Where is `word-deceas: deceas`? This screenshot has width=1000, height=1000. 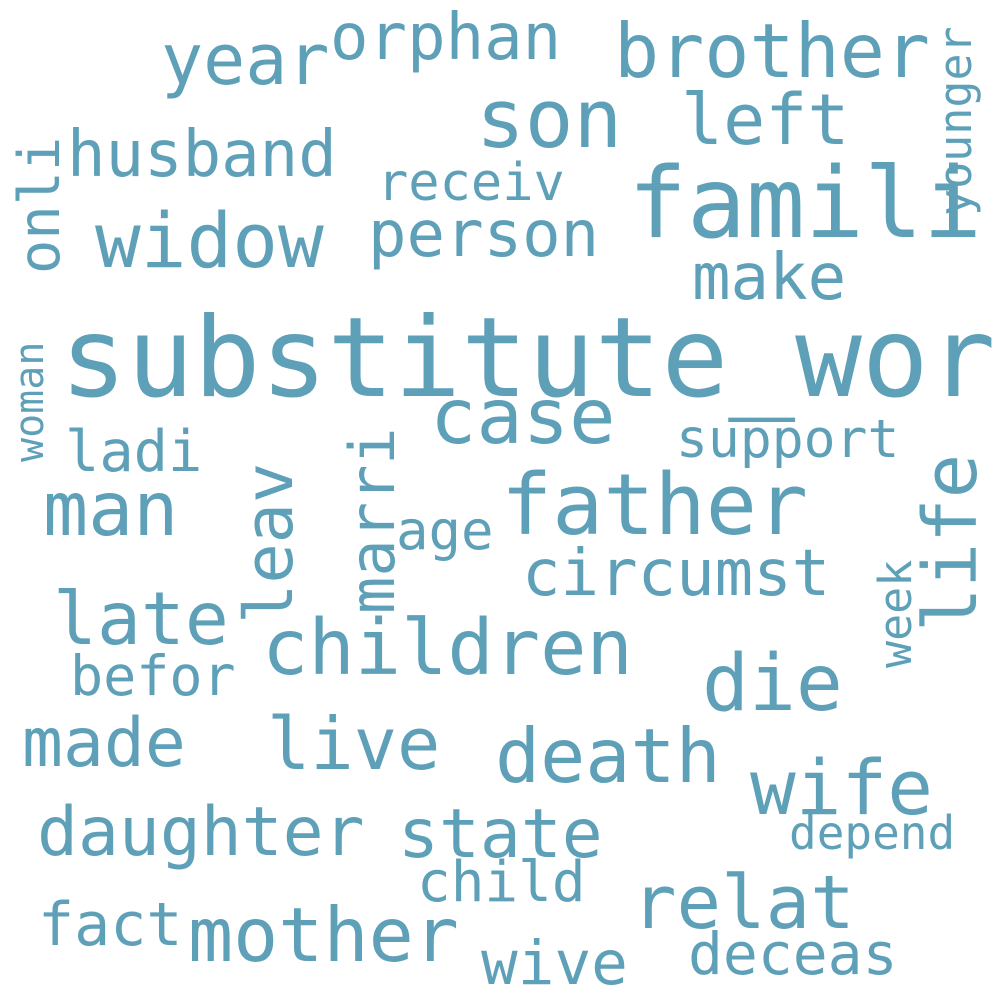 word-deceas: deceas is located at coordinates (793, 954).